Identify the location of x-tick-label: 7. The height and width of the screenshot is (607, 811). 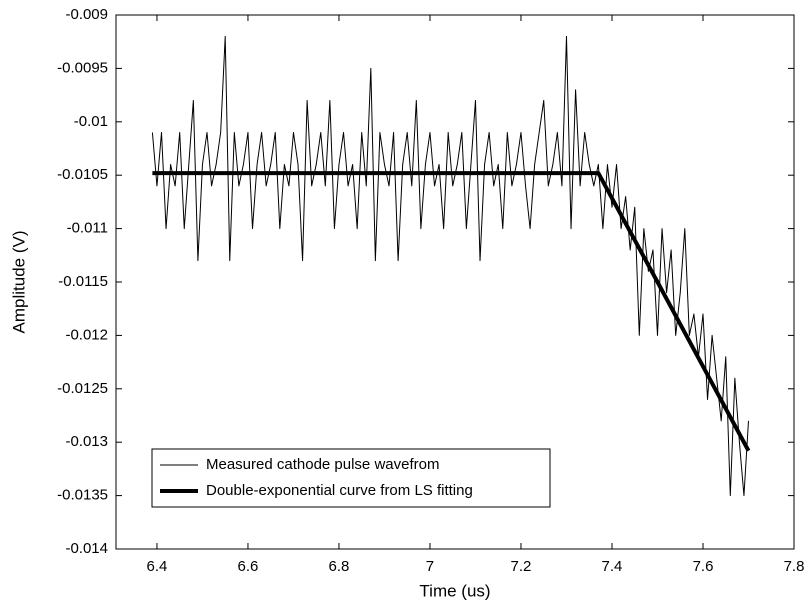
(430, 566).